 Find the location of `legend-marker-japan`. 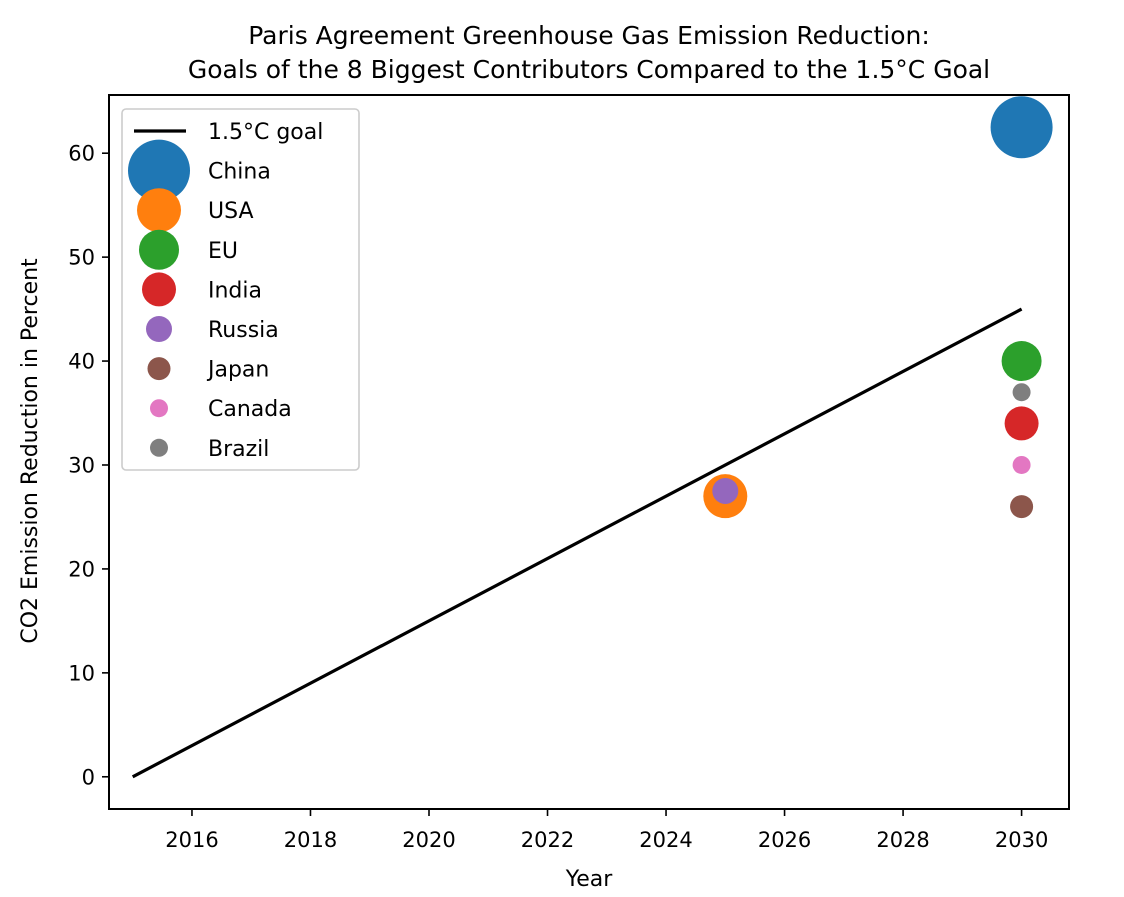

legend-marker-japan is located at coordinates (159, 369).